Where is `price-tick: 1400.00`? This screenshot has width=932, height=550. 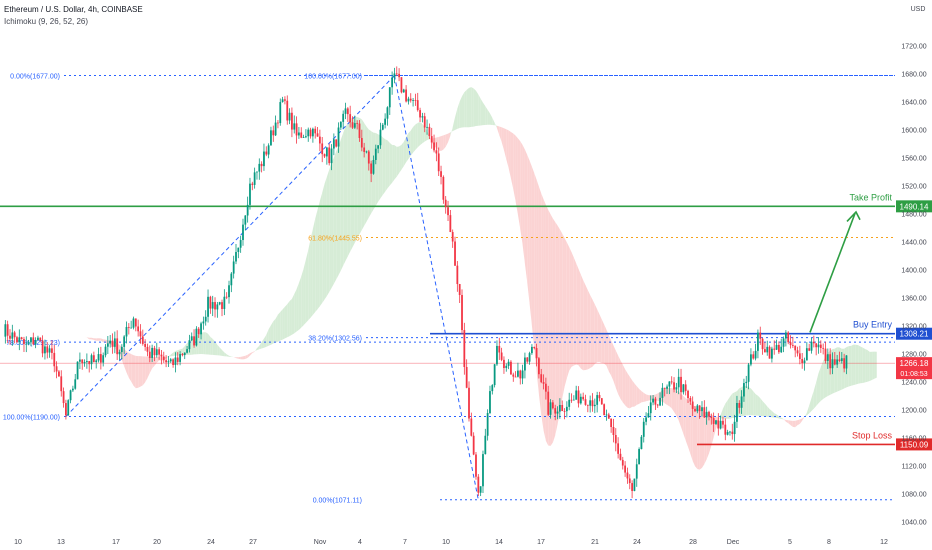 price-tick: 1400.00 is located at coordinates (913, 270).